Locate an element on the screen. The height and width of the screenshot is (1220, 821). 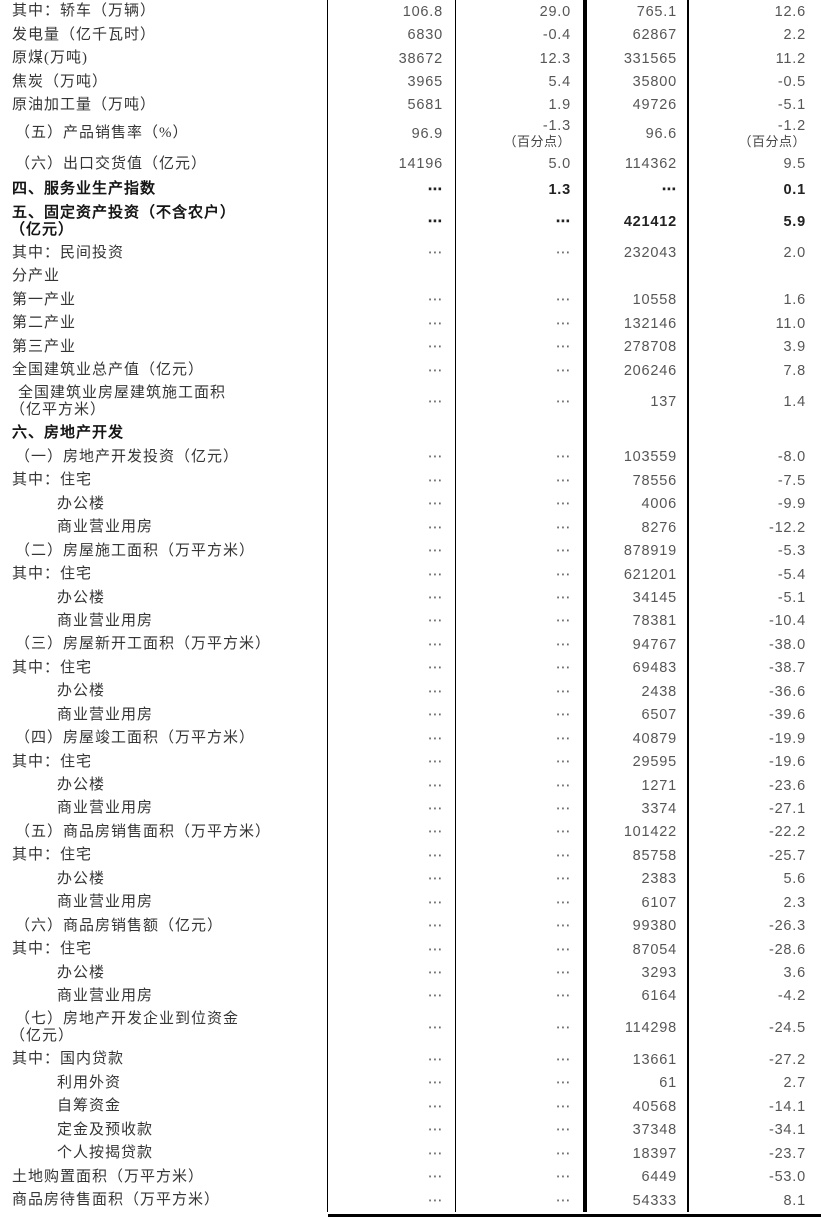
value-text: -1.3 is located at coordinates (556, 126).